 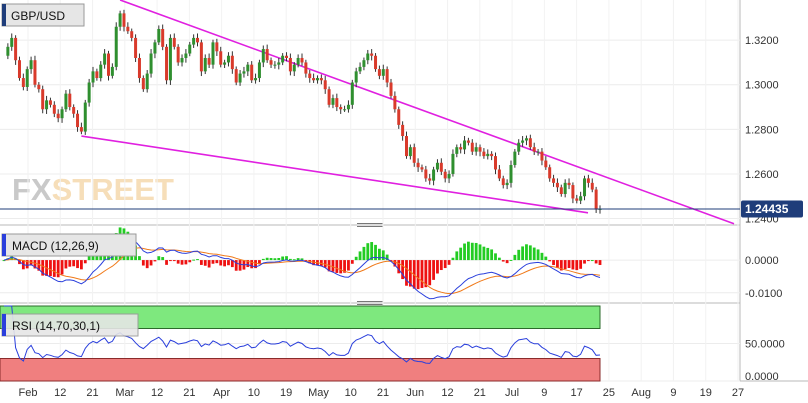 What do you see at coordinates (302, 334) in the screenshot?
I see `rsi-line` at bounding box center [302, 334].